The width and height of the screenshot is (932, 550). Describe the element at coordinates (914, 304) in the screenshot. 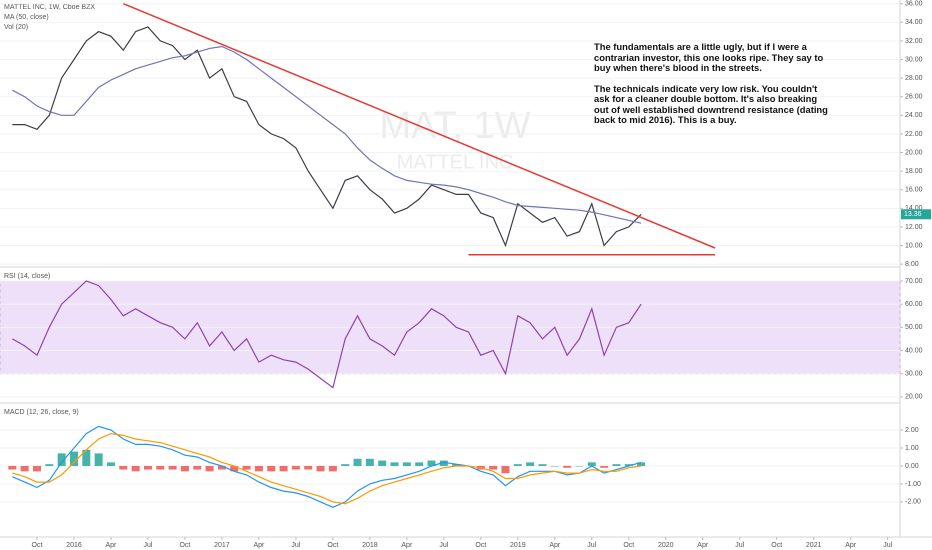

I see `y-tick-label: 60.00` at that location.